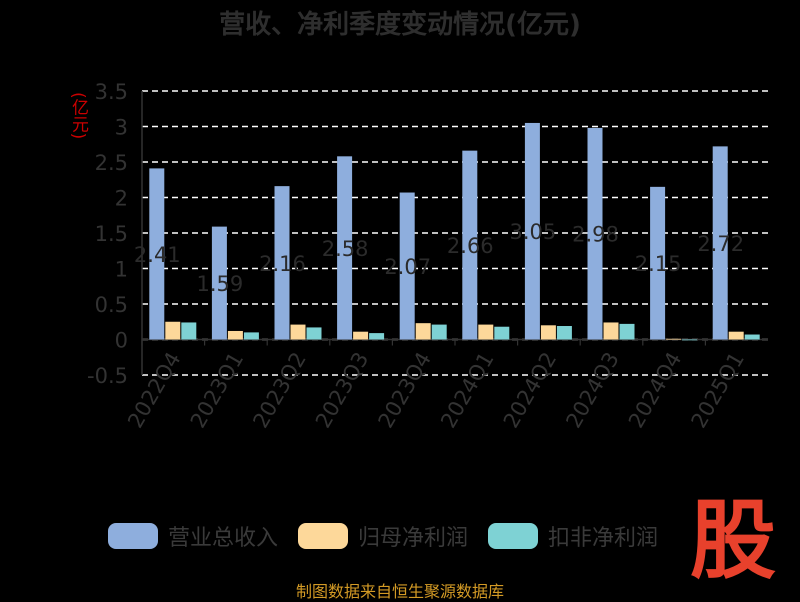 This screenshot has height=602, width=800. Describe the element at coordinates (530, 390) in the screenshot. I see `x-tick-label: 2024Q2` at that location.